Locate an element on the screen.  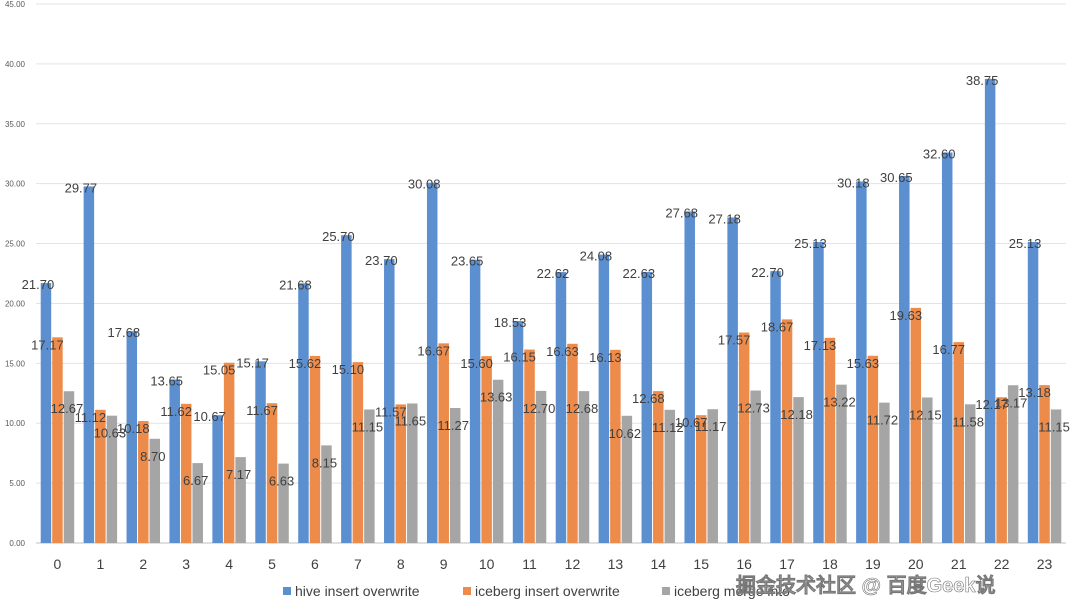
x-tick-label: 9 is located at coordinates (444, 564).